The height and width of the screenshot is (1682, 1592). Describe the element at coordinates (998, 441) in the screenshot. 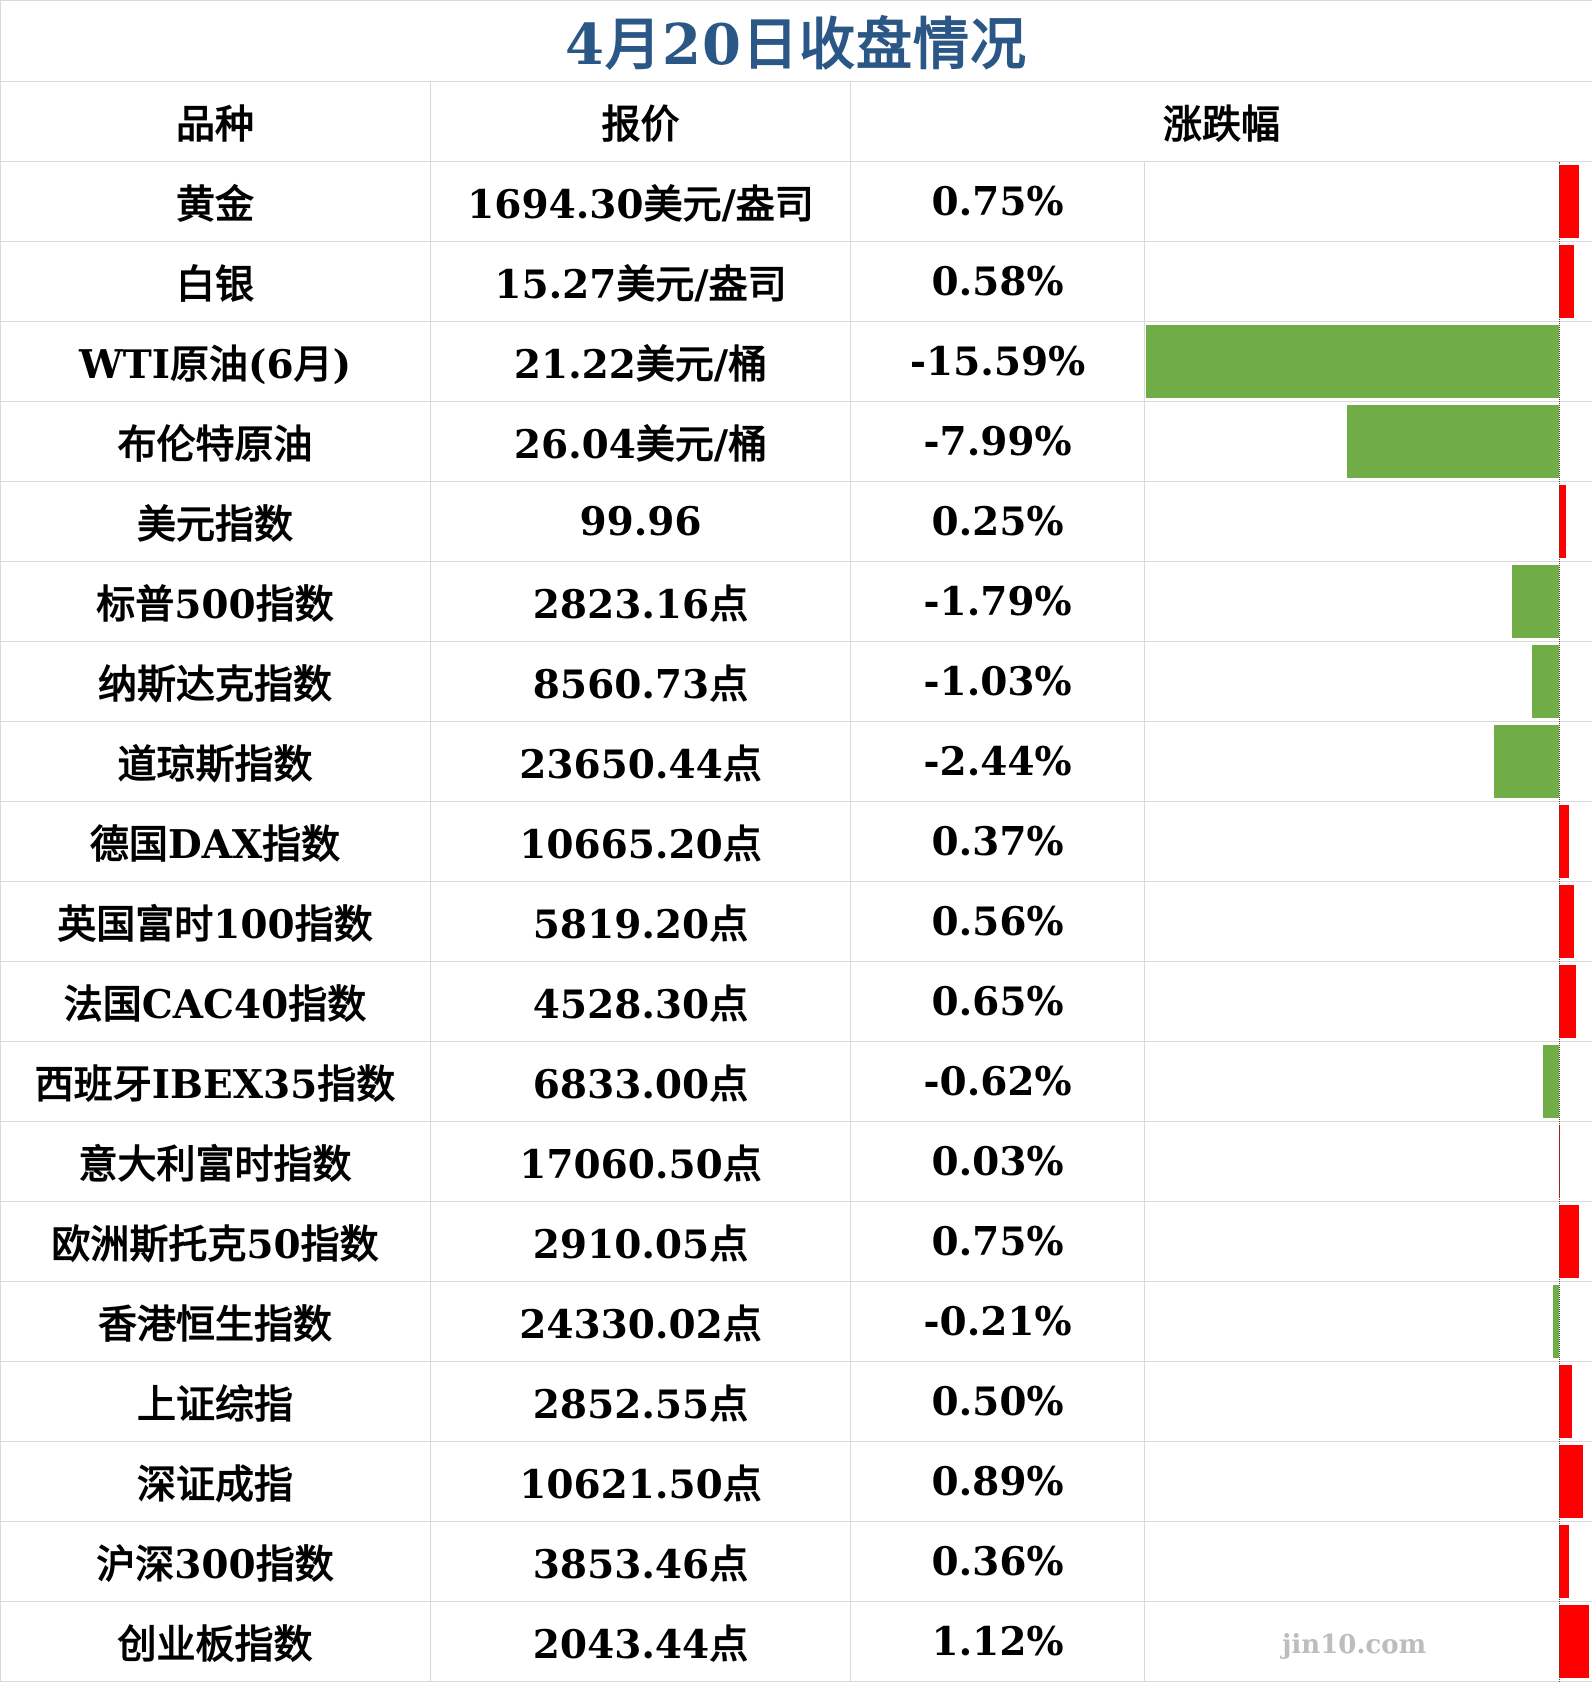

I see `row-change: -7.99%` at that location.